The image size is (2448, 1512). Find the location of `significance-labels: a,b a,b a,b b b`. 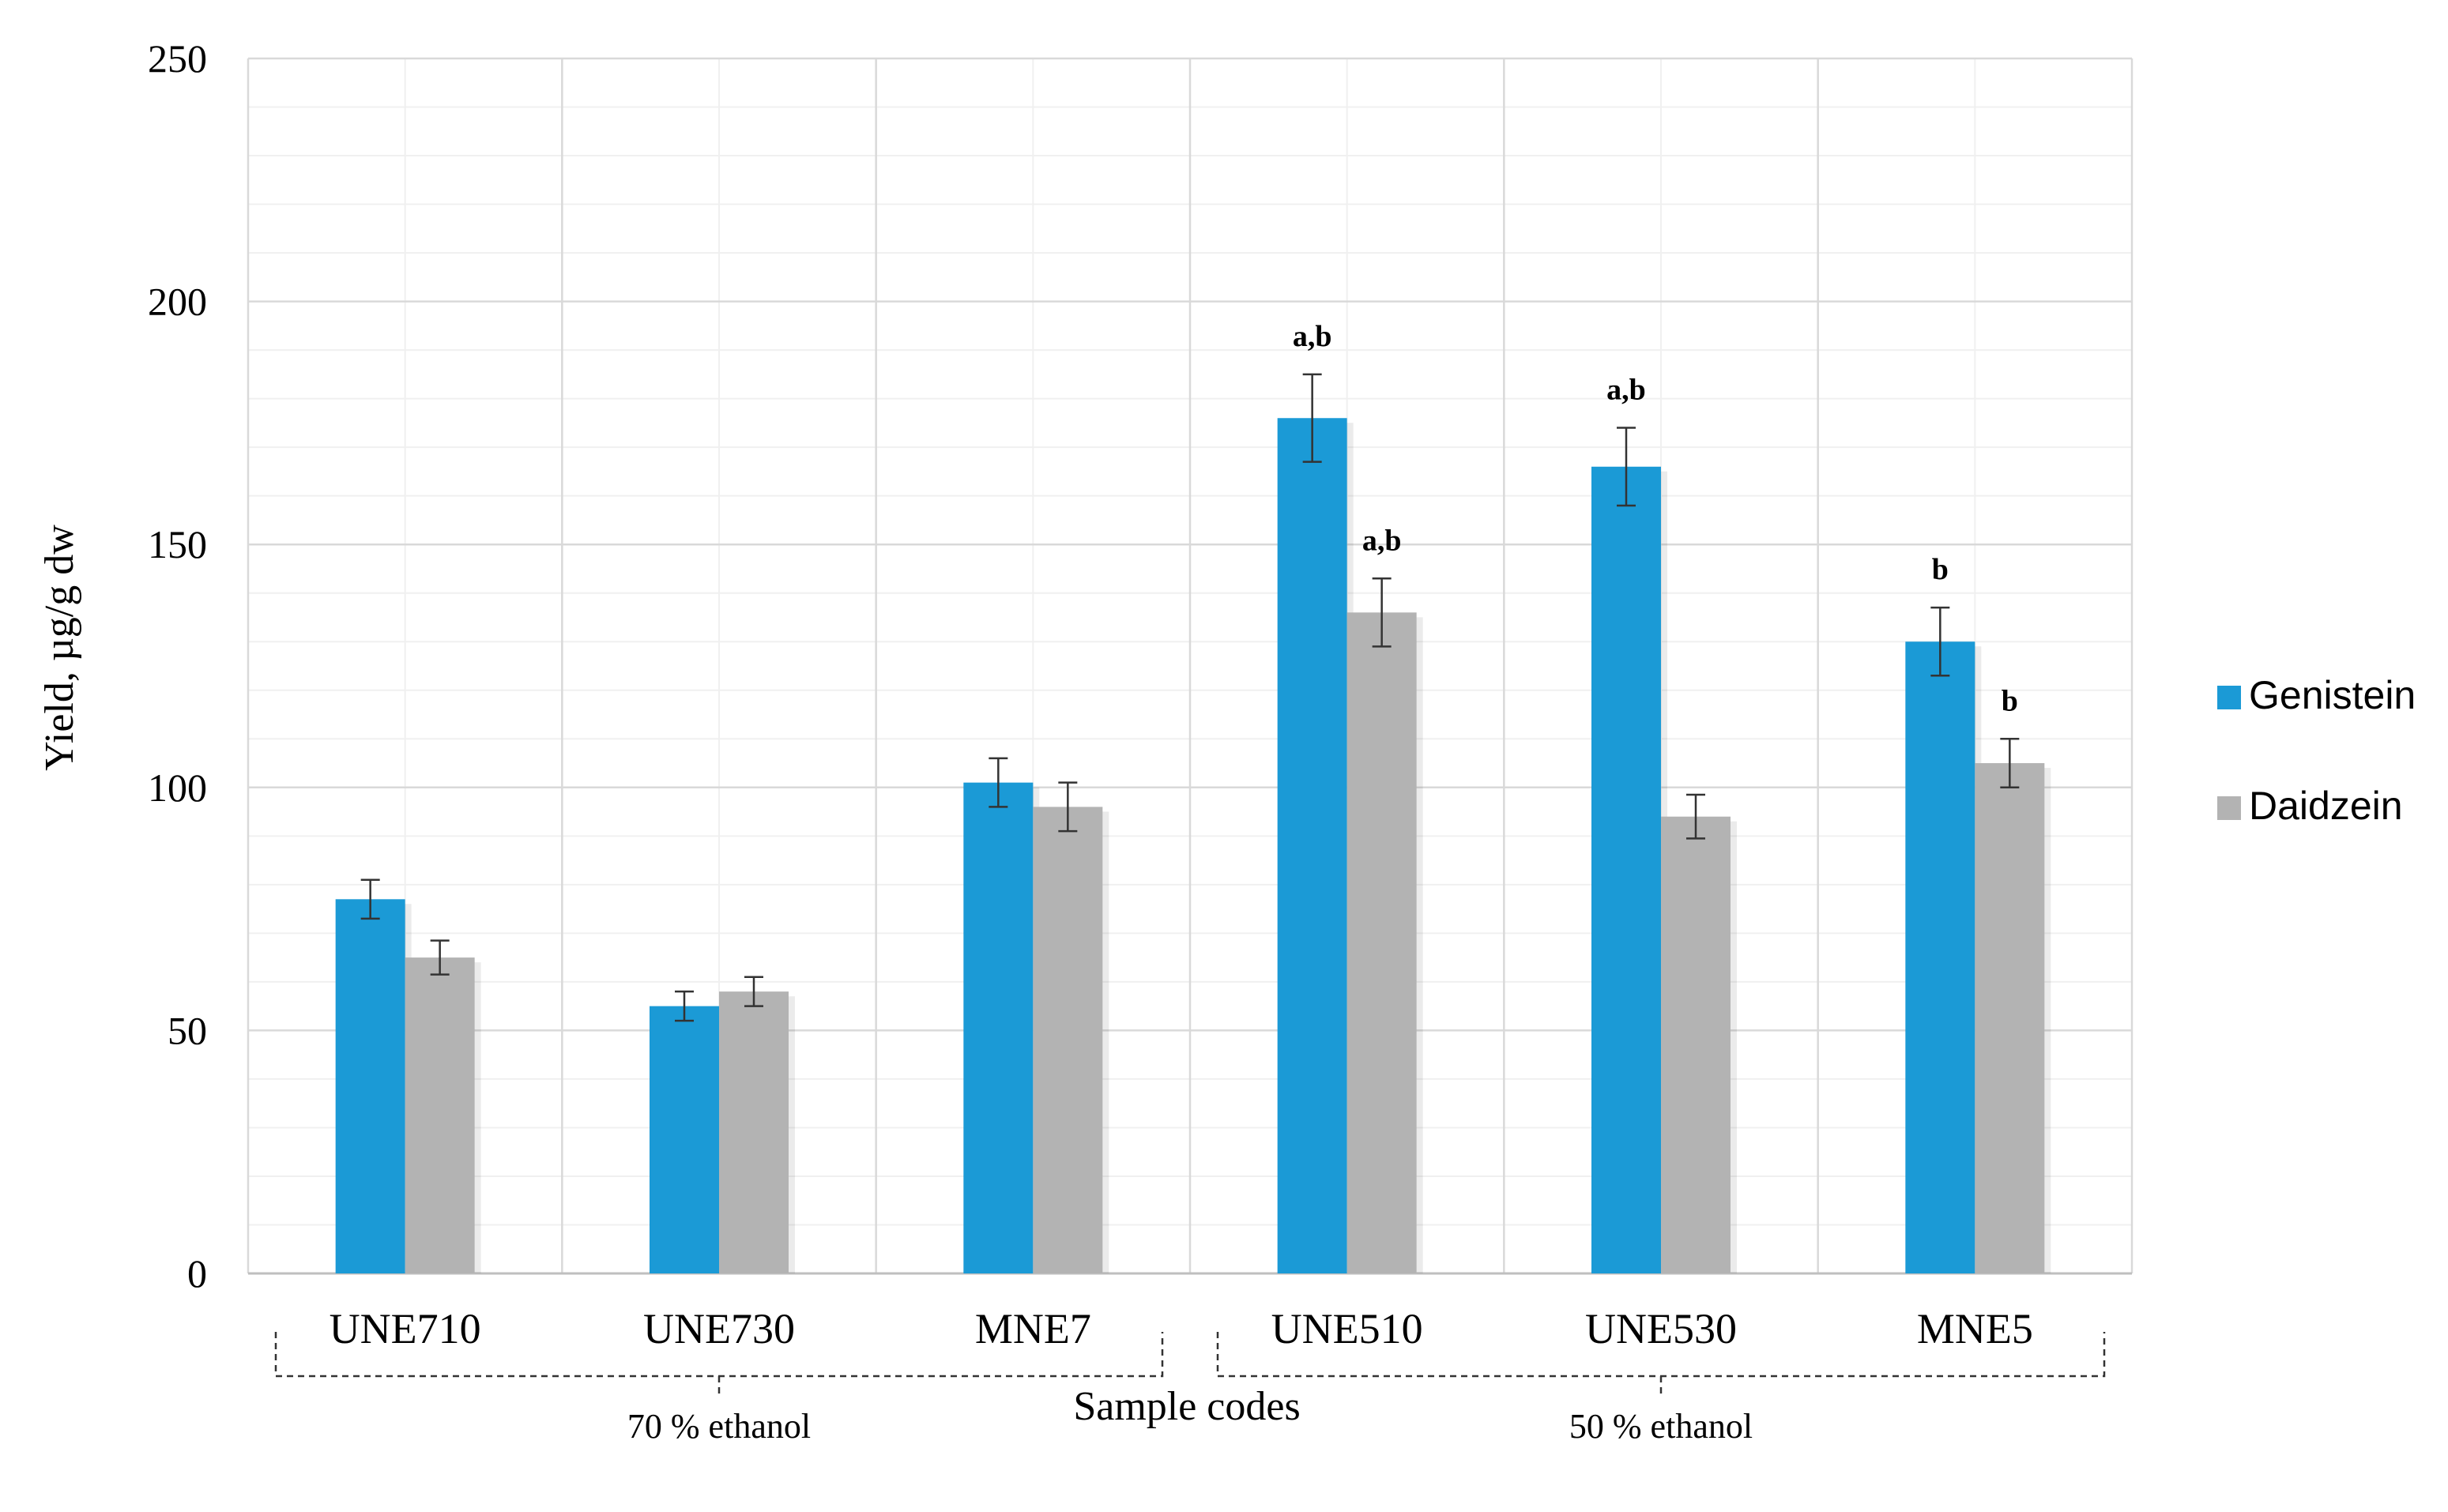

significance-labels: a,b a,b a,b b b is located at coordinates (1655, 518).